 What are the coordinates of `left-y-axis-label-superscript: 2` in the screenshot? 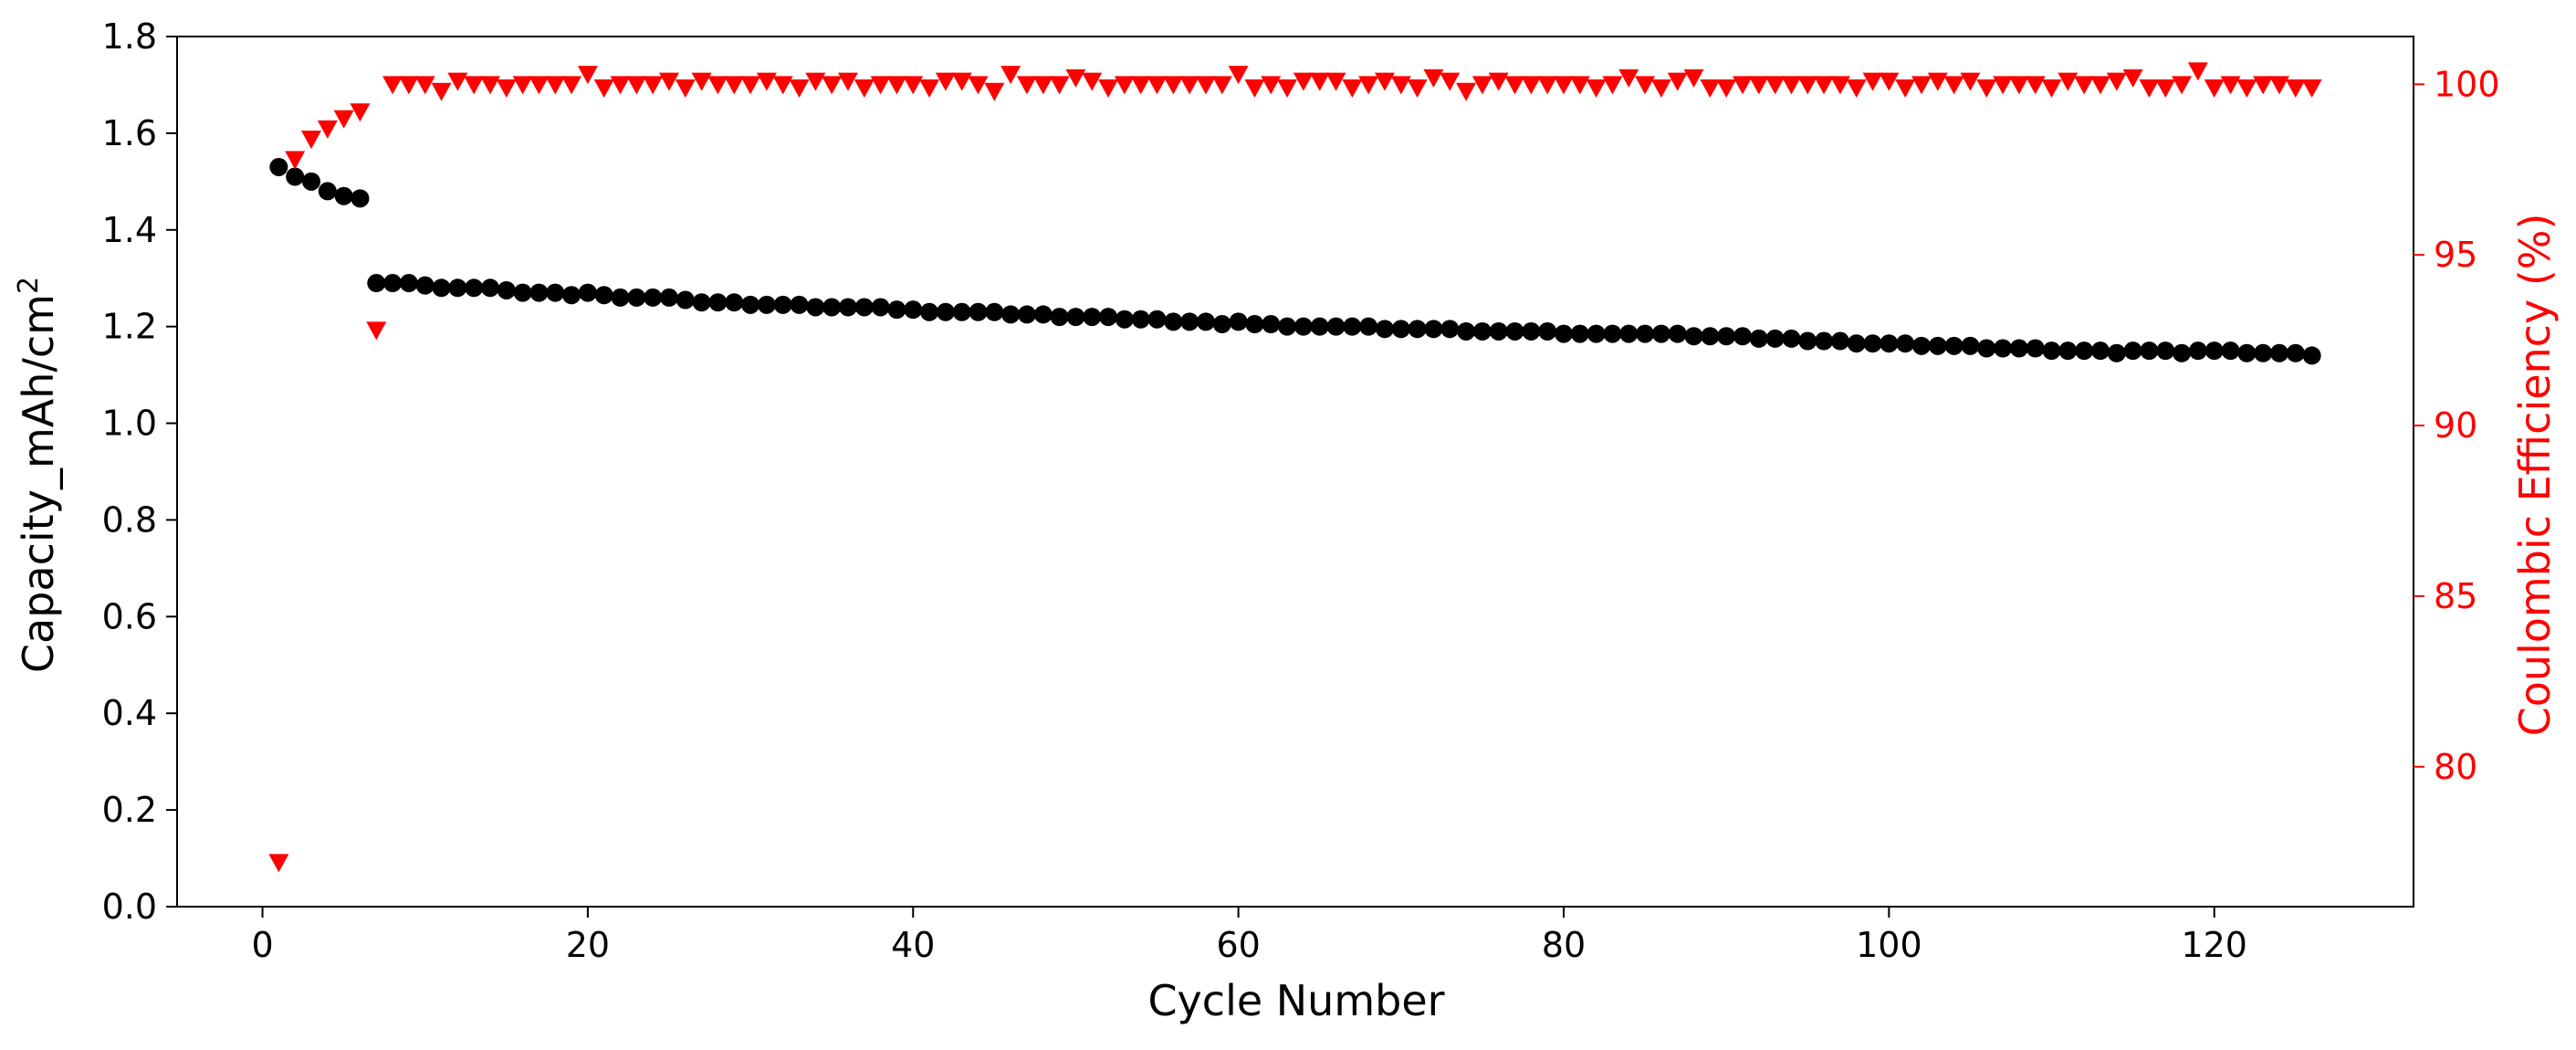 It's located at (29, 285).